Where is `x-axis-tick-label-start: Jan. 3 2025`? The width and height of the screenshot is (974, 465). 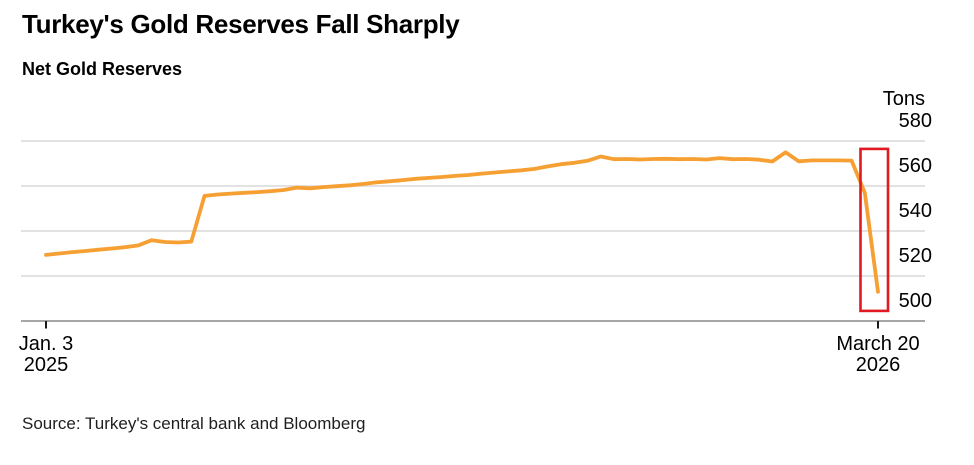
x-axis-tick-label-start: Jan. 3 2025 is located at coordinates (46, 355).